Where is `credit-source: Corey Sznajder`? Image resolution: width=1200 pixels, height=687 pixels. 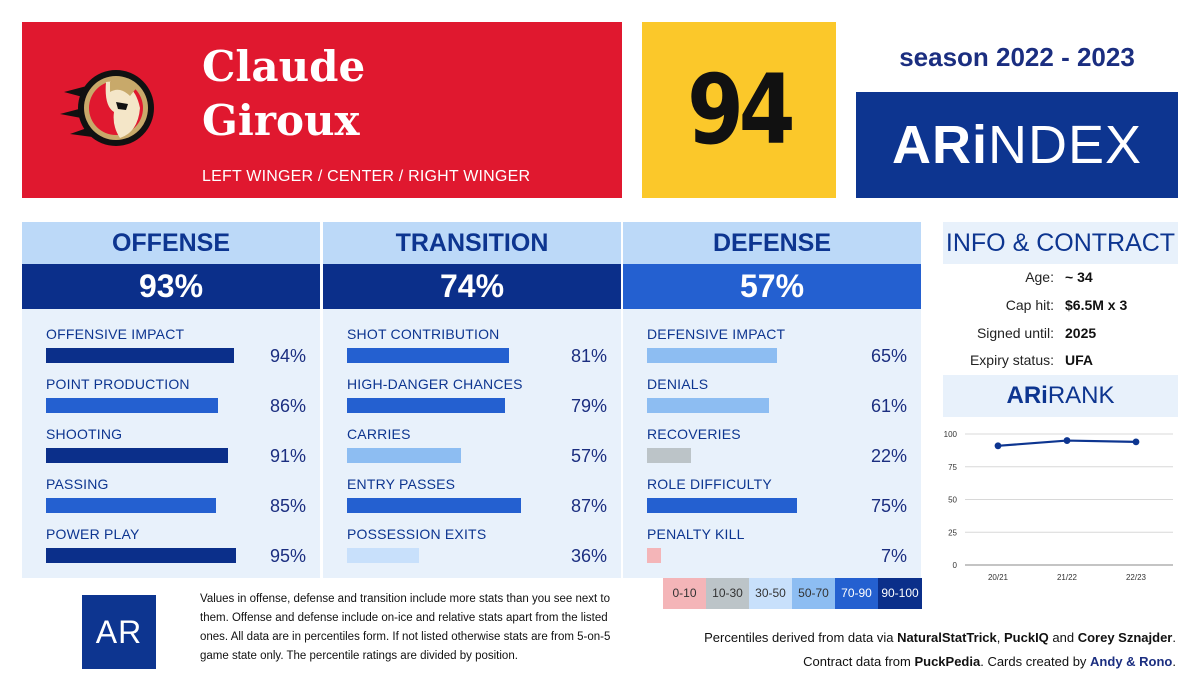
credit-source: Corey Sznajder is located at coordinates (1125, 637).